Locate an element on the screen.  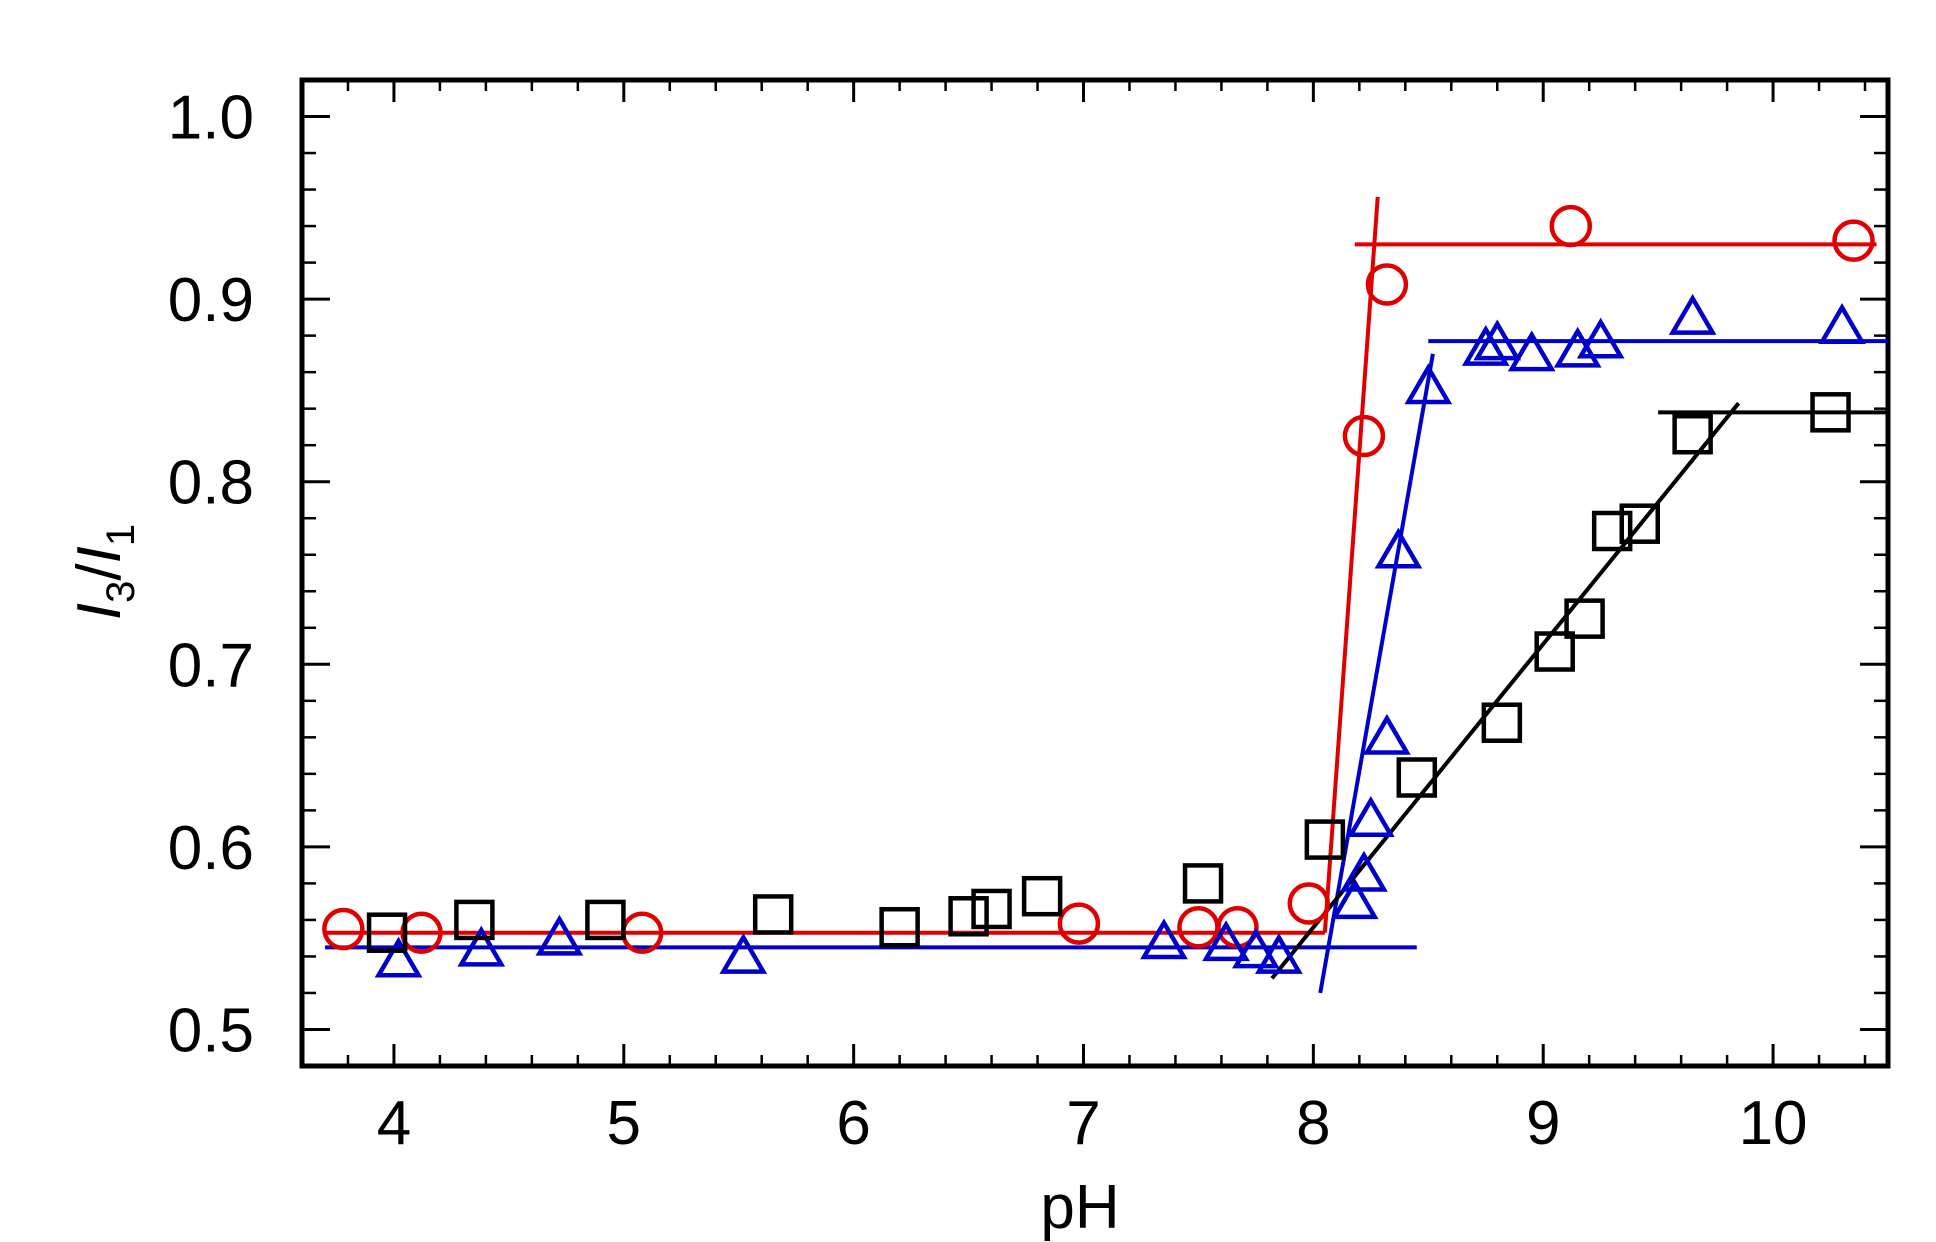
y-axis-title-sub2: 1 is located at coordinates (121, 535).